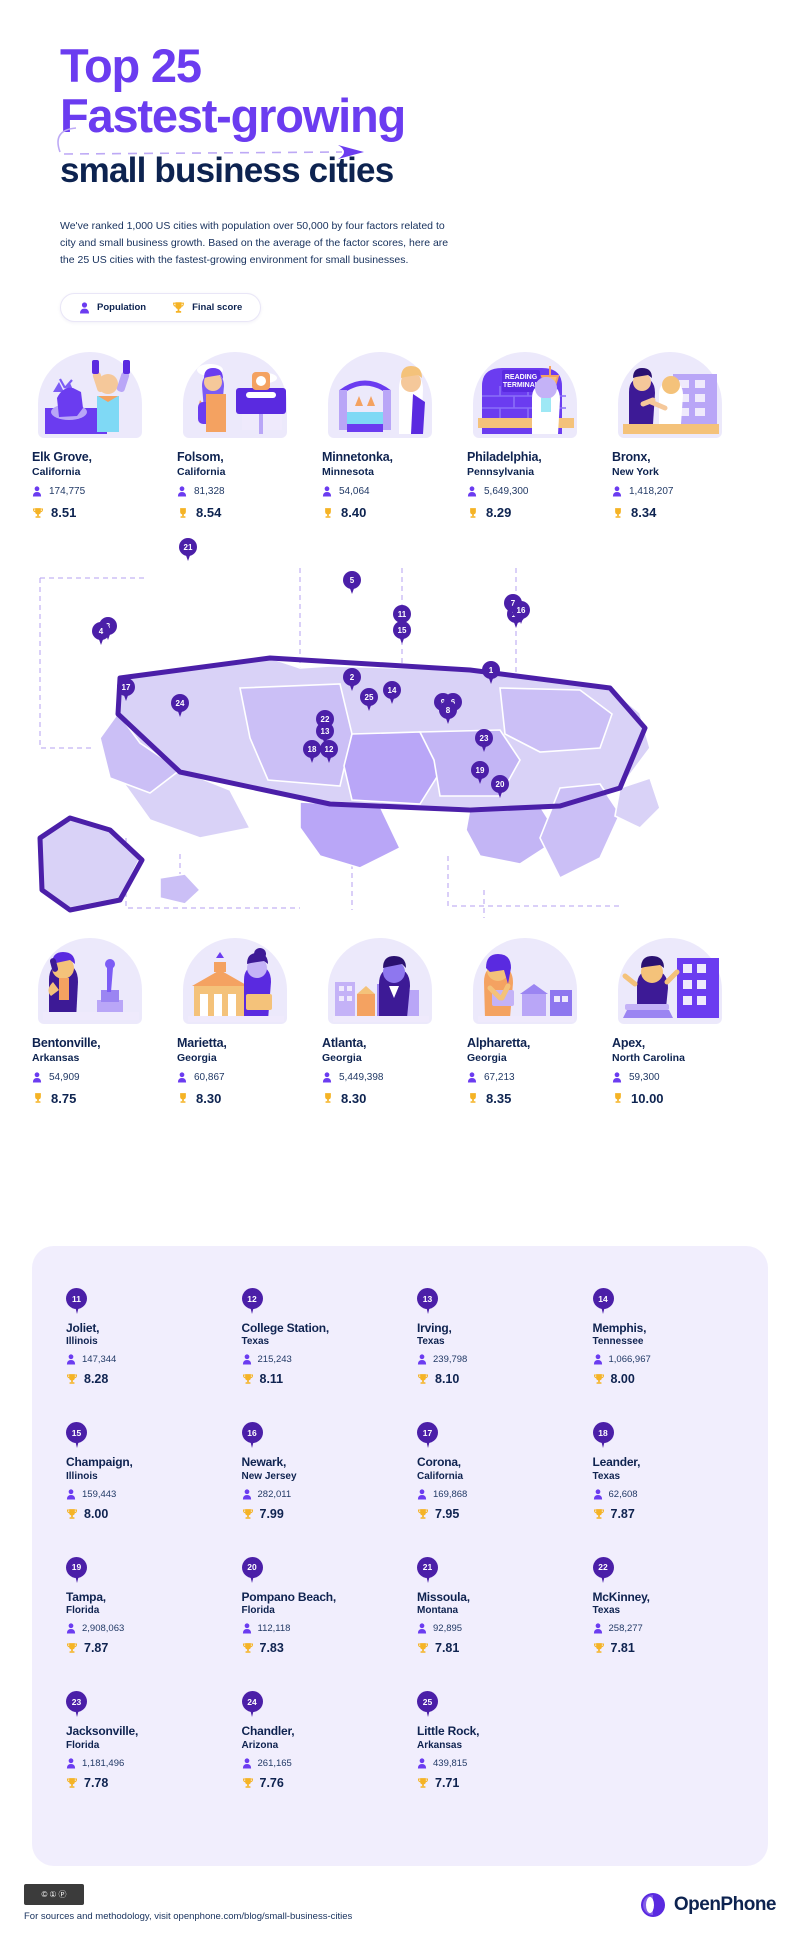 The height and width of the screenshot is (1939, 800). What do you see at coordinates (491, 673) in the screenshot?
I see `map-marker: 1` at bounding box center [491, 673].